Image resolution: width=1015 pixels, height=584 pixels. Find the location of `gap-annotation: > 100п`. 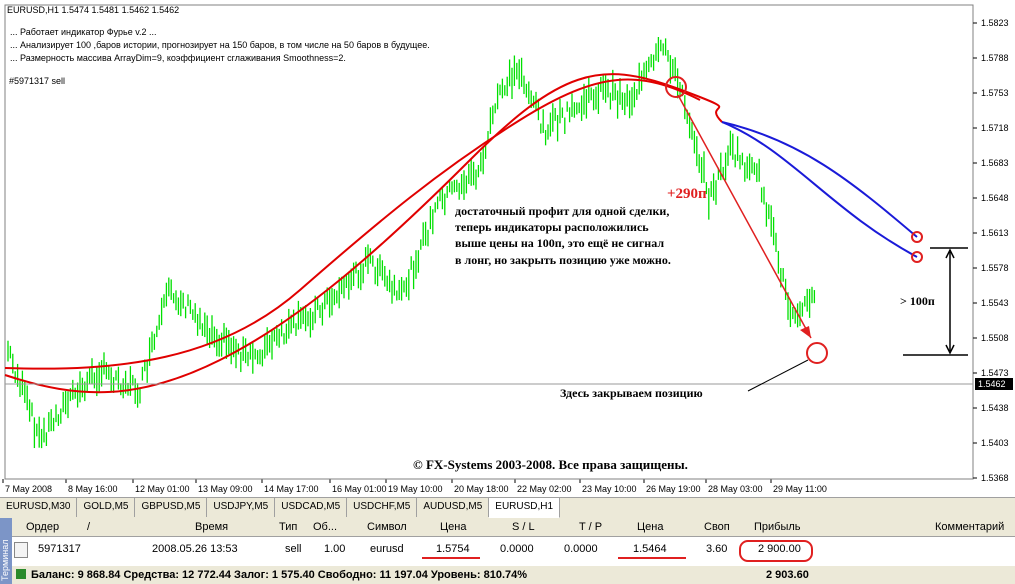

gap-annotation: > 100п is located at coordinates (917, 301).